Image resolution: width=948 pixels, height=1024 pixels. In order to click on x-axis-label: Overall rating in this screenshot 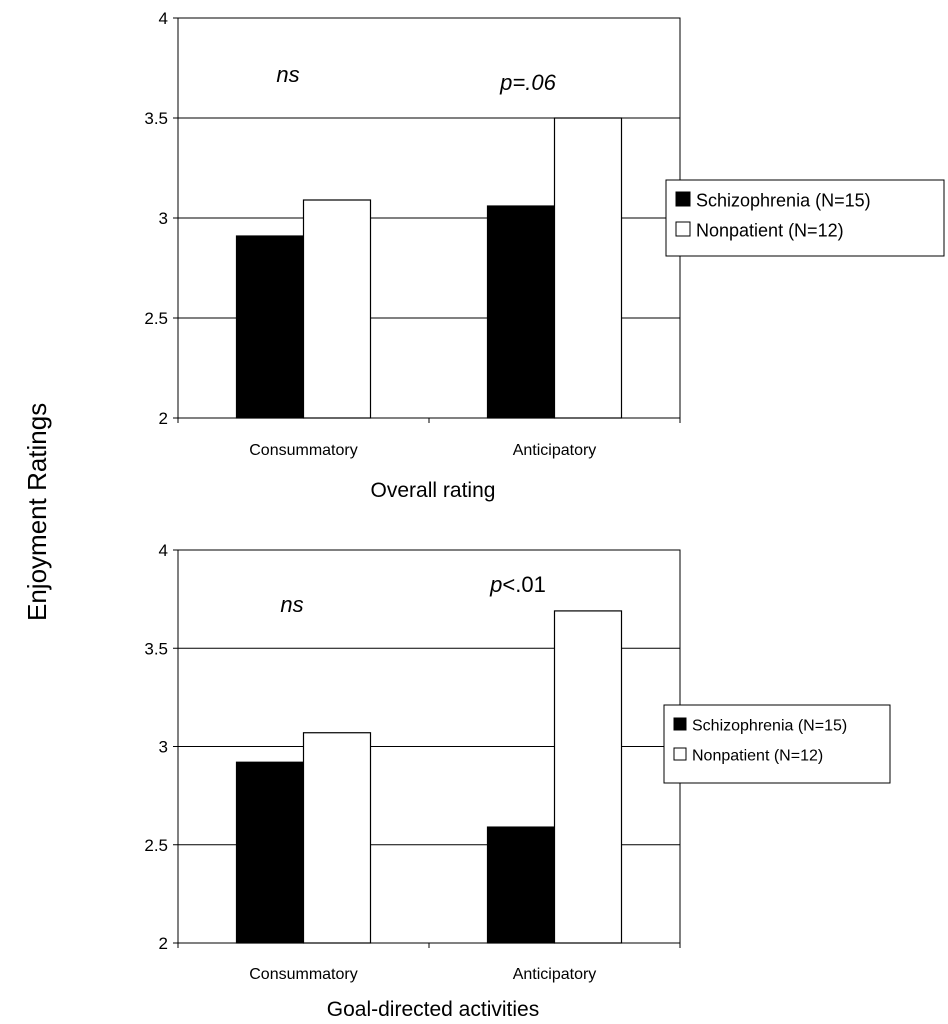, I will do `click(433, 490)`.